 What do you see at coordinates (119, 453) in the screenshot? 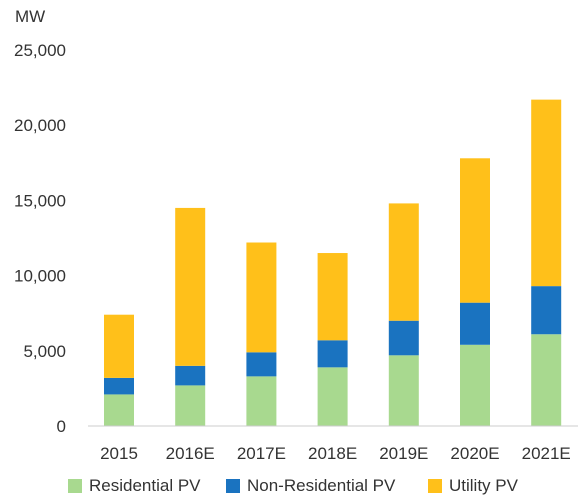
I see `x-tick-label: 2015` at bounding box center [119, 453].